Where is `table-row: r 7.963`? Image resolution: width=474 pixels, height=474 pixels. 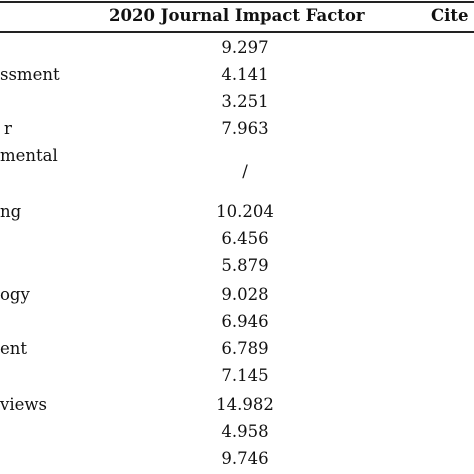
table-row: r 7.963 is located at coordinates (237, 129).